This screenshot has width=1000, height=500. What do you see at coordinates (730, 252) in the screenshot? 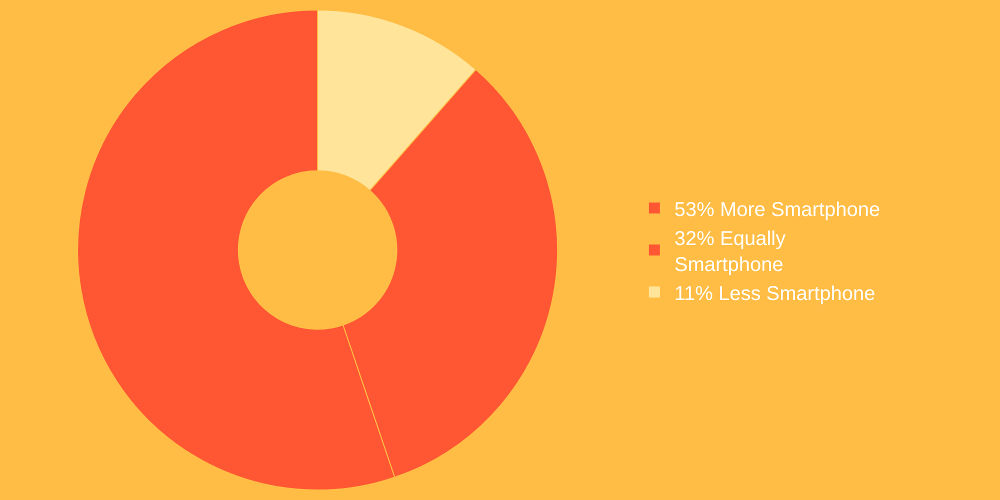
I see `legend-label: 32% Equally Smartphone` at bounding box center [730, 252].